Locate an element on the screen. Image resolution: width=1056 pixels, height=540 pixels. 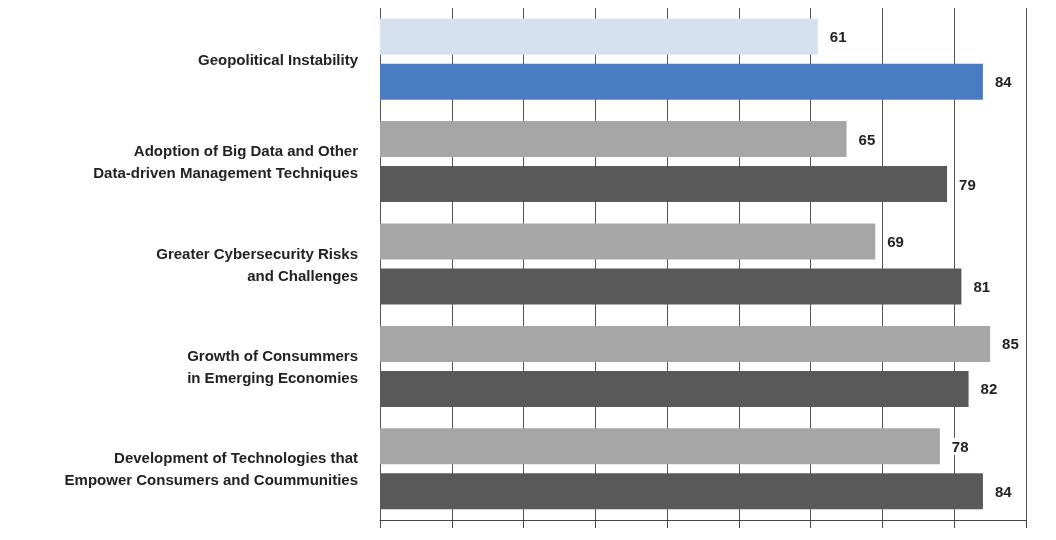
y-tick-label: Adoption of Big Data and Other Data-driven Management Techniques is located at coordinates (226, 162).